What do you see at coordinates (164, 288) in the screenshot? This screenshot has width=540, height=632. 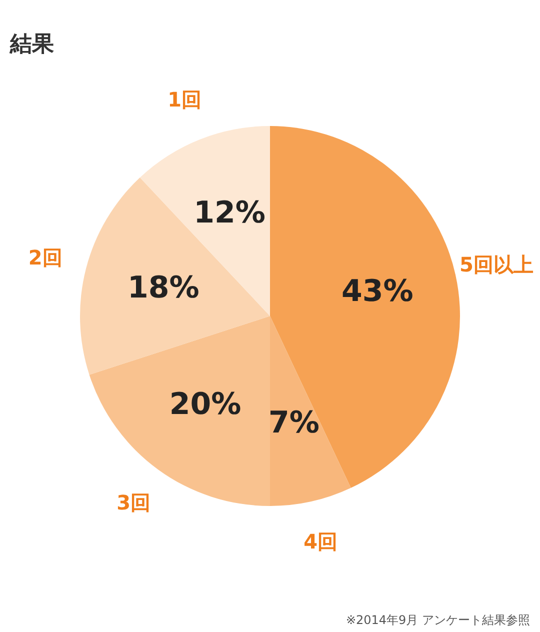 I see `data-label: 18%` at bounding box center [164, 288].